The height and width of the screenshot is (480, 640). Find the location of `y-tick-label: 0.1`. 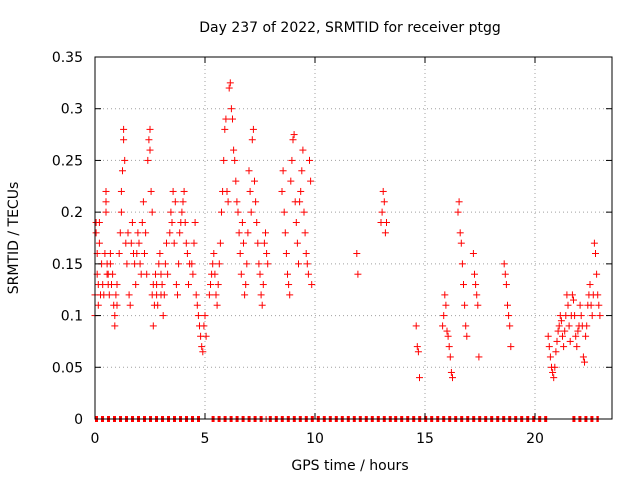

y-tick-label: 0.1 is located at coordinates (72, 317).